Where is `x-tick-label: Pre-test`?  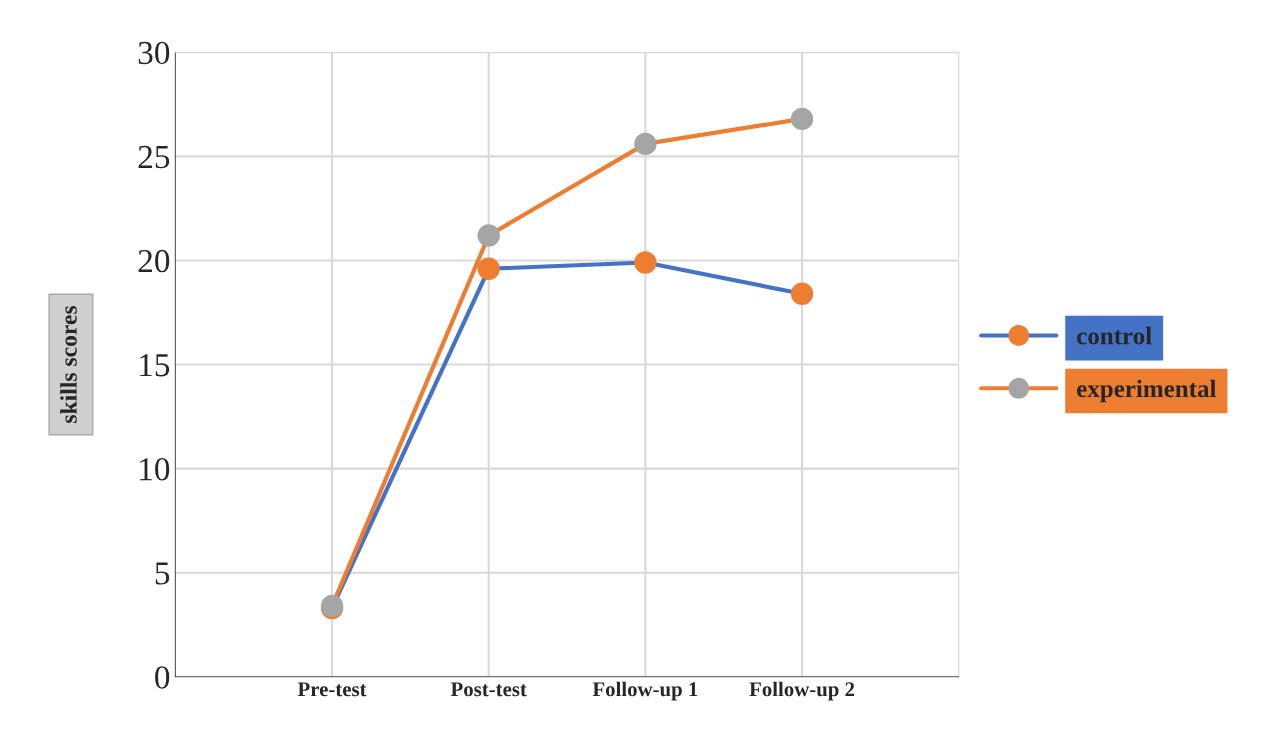 x-tick-label: Pre-test is located at coordinates (332, 689).